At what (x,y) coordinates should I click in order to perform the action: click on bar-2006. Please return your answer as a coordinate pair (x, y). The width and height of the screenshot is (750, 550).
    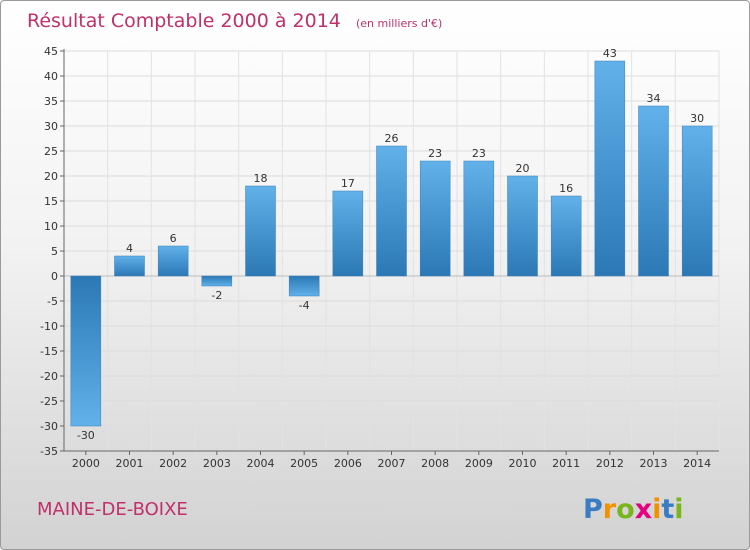
    Looking at the image, I should click on (348, 233).